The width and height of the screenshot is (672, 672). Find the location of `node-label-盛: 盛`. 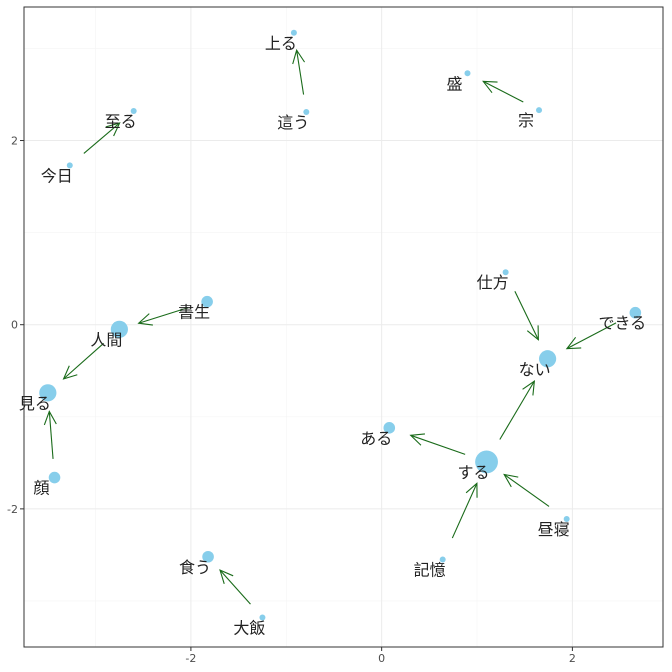

node-label-盛: 盛 is located at coordinates (454, 83).